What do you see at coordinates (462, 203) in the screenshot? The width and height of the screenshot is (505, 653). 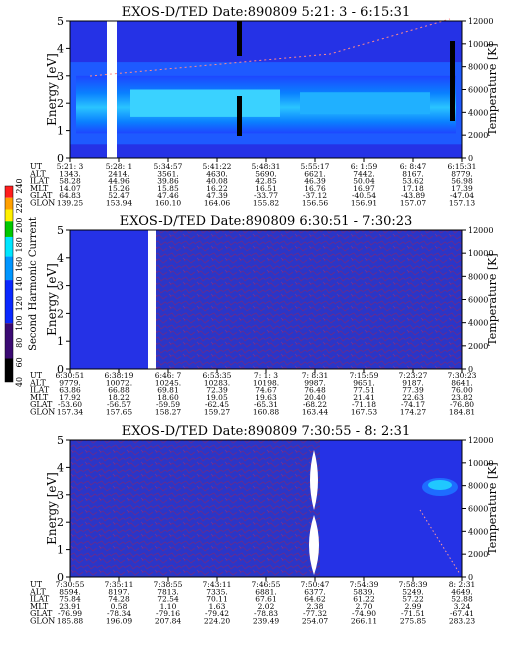 I see `ephemeris-cell: 157.13` at bounding box center [462, 203].